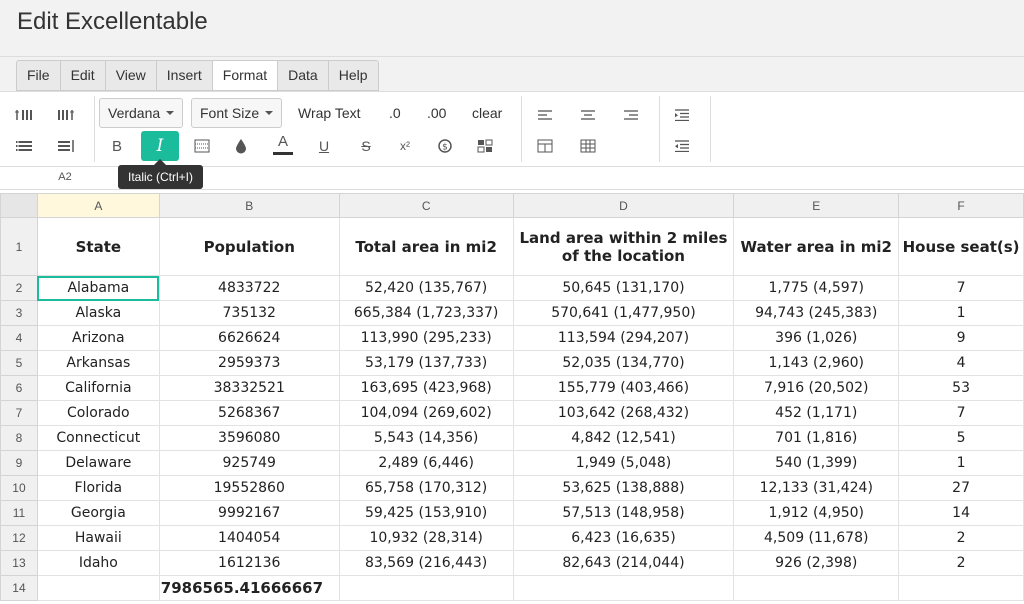 Image resolution: width=1024 pixels, height=604 pixels. What do you see at coordinates (623, 205) in the screenshot?
I see `column-header-d: D` at bounding box center [623, 205].